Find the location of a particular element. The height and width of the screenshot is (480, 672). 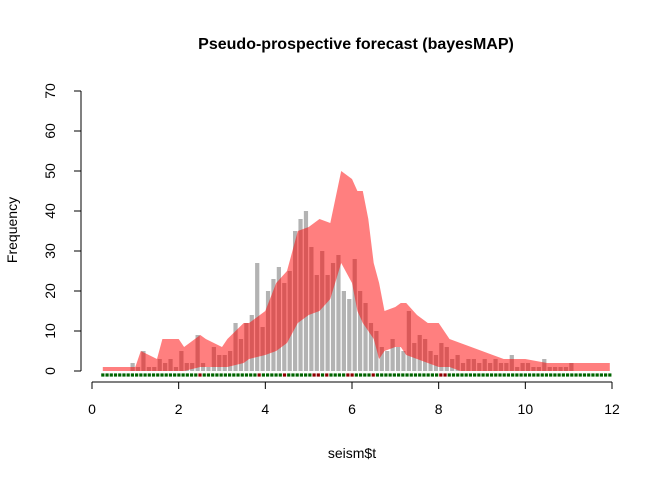

x-tick-label: 2 is located at coordinates (179, 409).